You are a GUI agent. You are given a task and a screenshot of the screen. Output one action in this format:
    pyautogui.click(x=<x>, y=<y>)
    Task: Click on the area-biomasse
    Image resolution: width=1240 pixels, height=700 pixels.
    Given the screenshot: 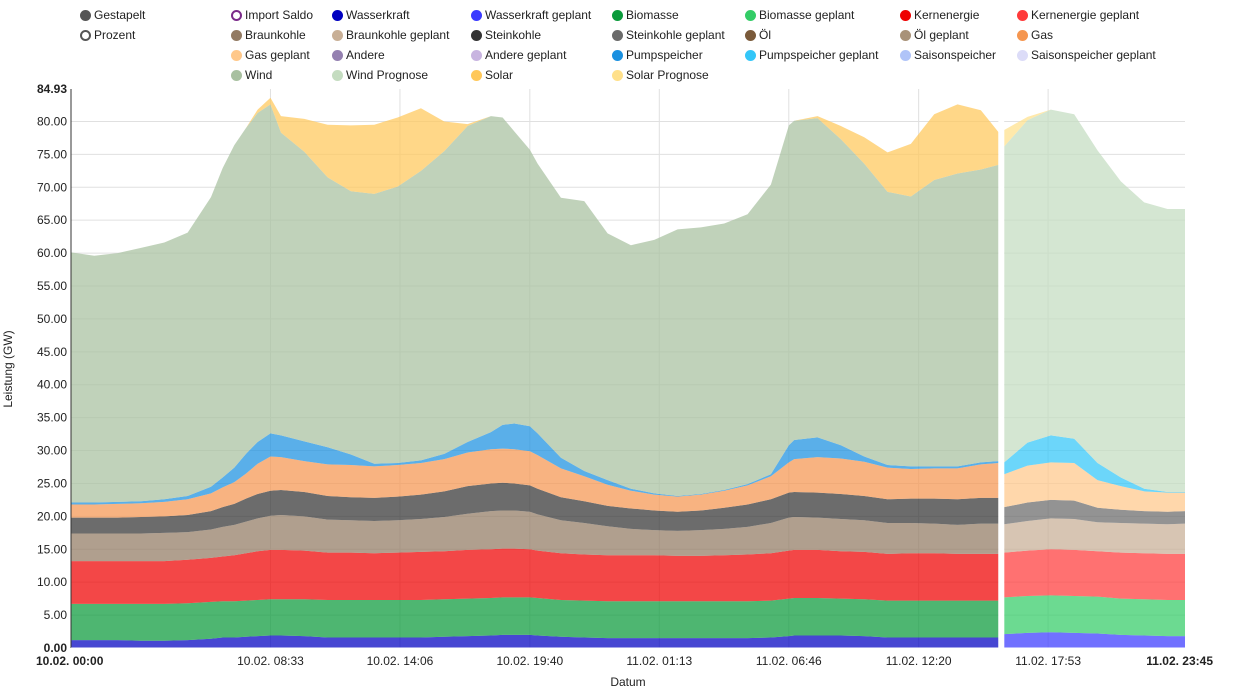 What is the action you would take?
    pyautogui.click(x=535, y=619)
    